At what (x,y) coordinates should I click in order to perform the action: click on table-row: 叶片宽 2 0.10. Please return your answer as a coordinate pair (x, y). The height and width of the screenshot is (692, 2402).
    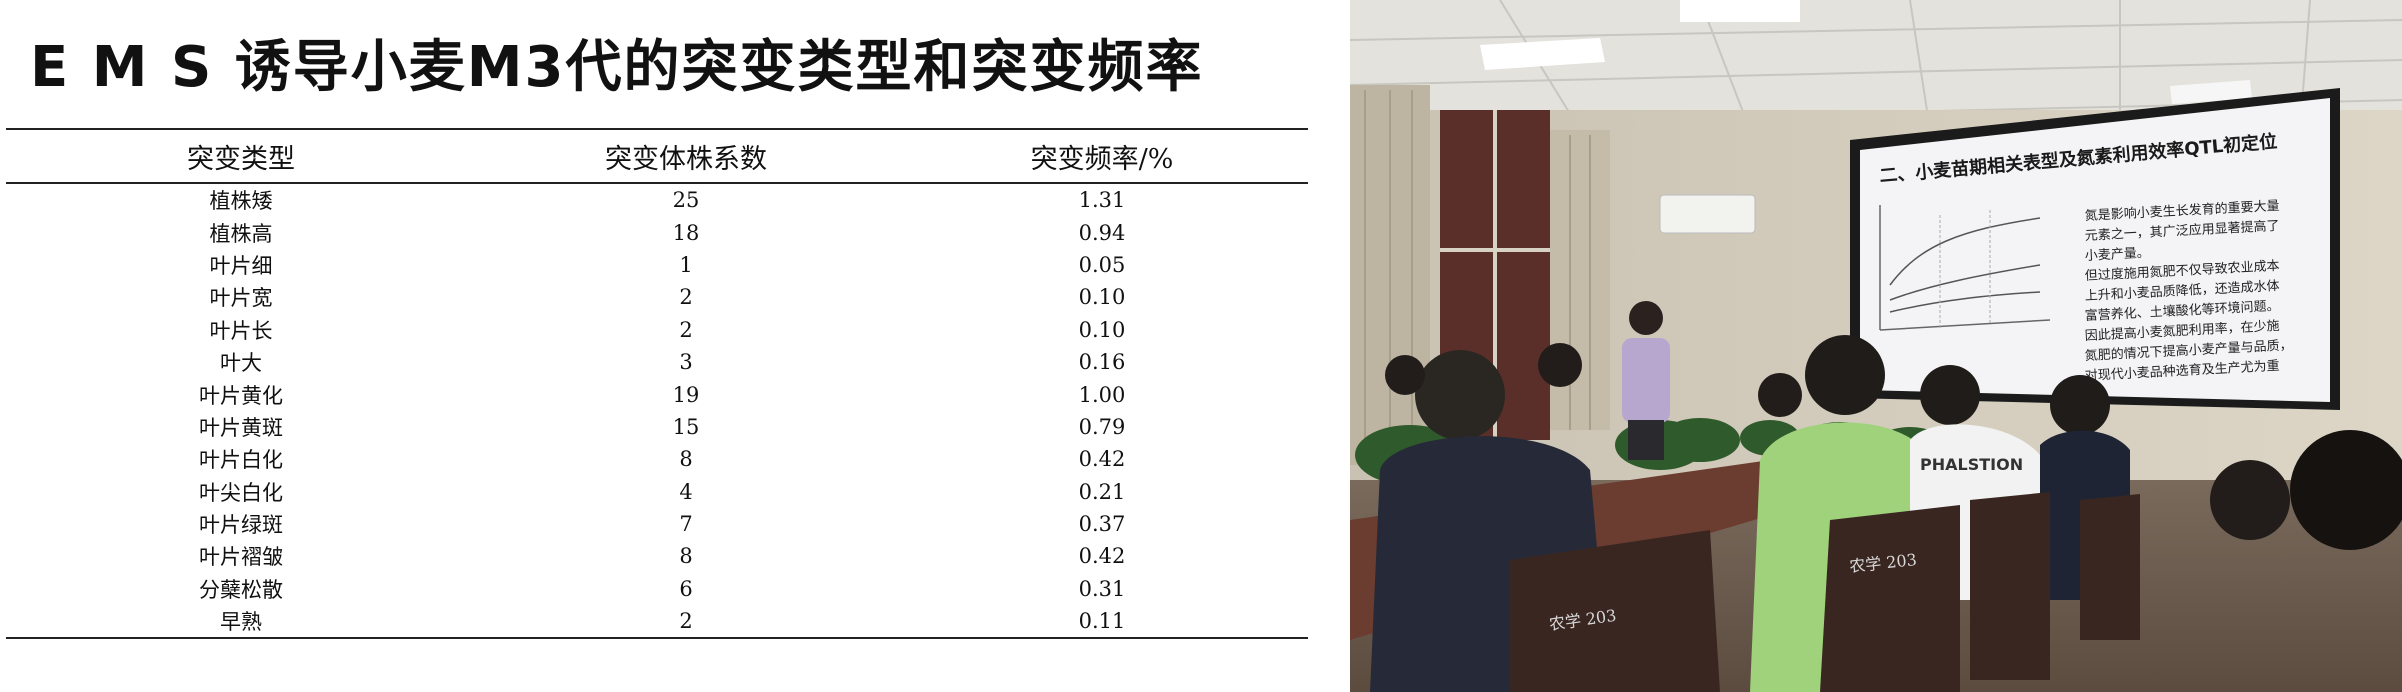
    Looking at the image, I should click on (657, 297).